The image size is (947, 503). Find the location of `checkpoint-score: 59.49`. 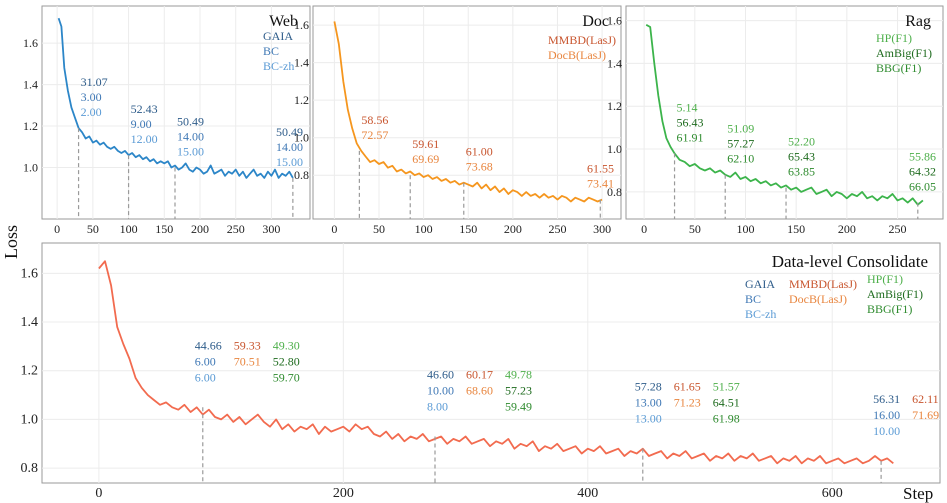

checkpoint-score: 59.49 is located at coordinates (518, 406).